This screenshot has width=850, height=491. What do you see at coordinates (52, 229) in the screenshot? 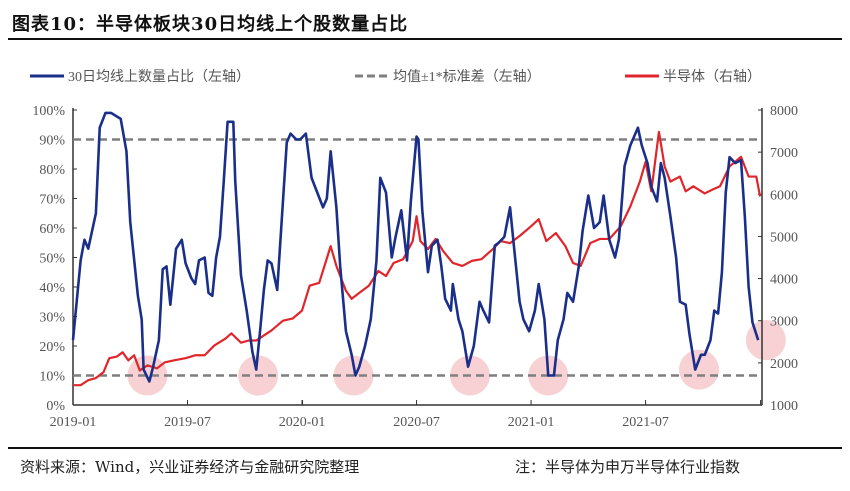
I see `left-tick-label: 60%` at bounding box center [52, 229].